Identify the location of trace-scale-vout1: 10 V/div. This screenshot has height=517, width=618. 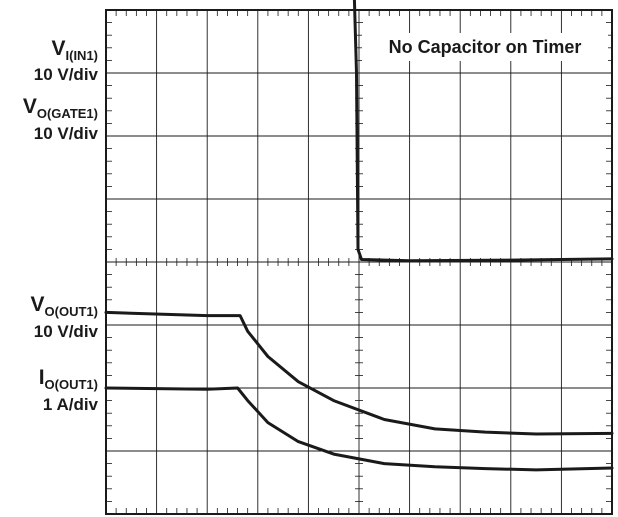
(65, 331).